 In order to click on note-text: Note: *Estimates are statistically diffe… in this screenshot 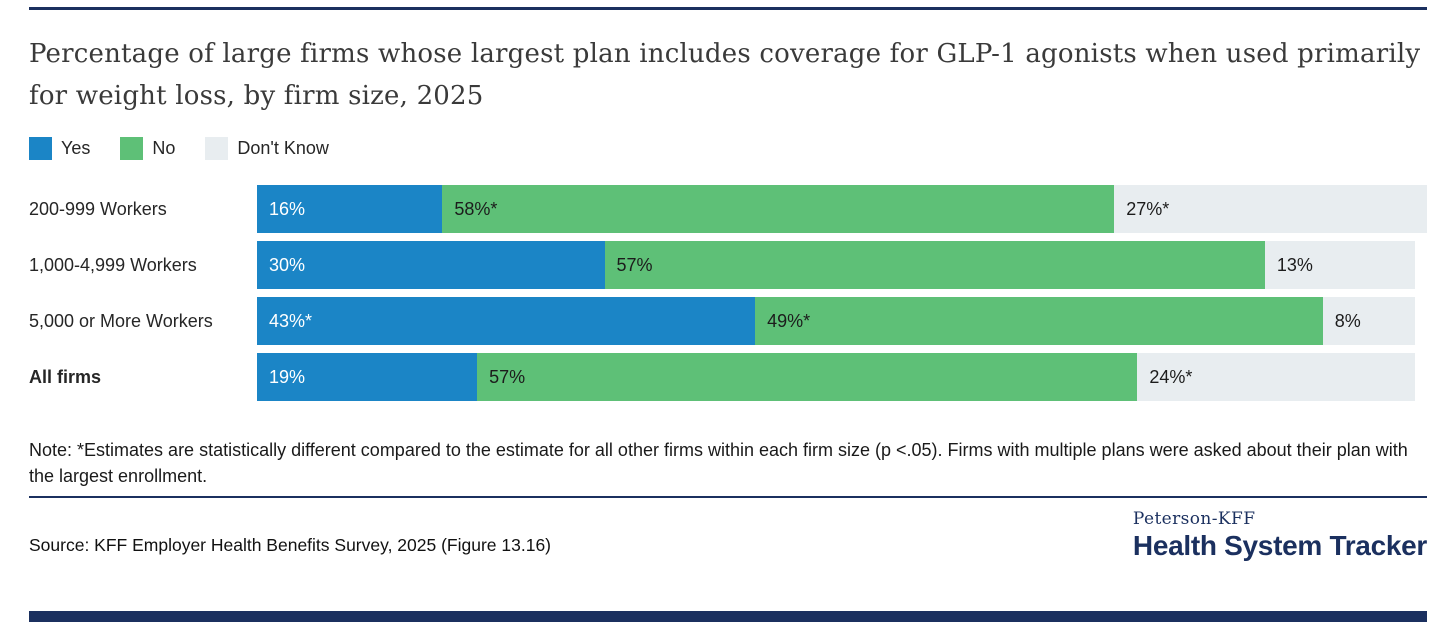, I will do `click(718, 463)`.